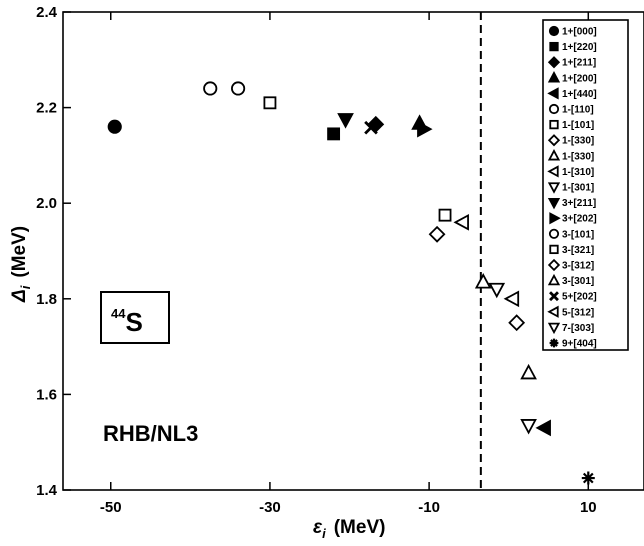 This screenshot has width=644, height=546. I want to click on legend-label: 5-[312], so click(578, 312).